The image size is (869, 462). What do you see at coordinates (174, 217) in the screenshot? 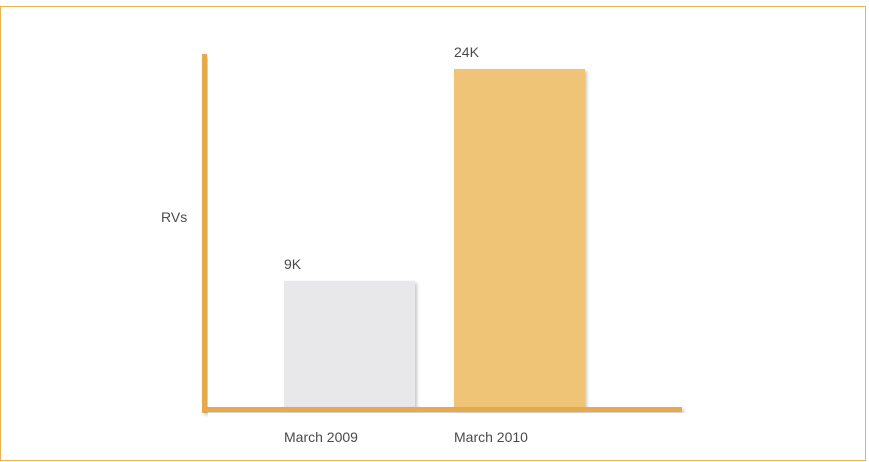
I see `y-axis-label: RVs` at bounding box center [174, 217].